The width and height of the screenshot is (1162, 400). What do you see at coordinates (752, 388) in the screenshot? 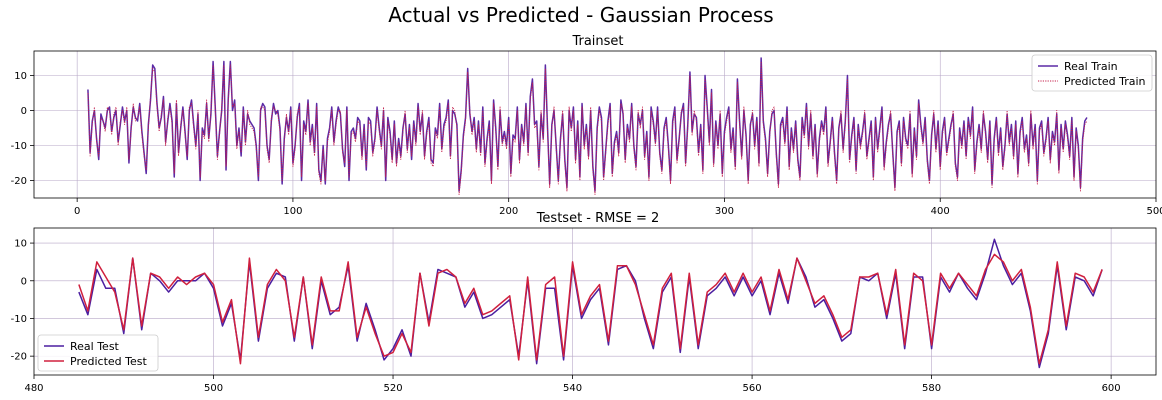
I see `x-tick-label-4: 560` at bounding box center [752, 388].